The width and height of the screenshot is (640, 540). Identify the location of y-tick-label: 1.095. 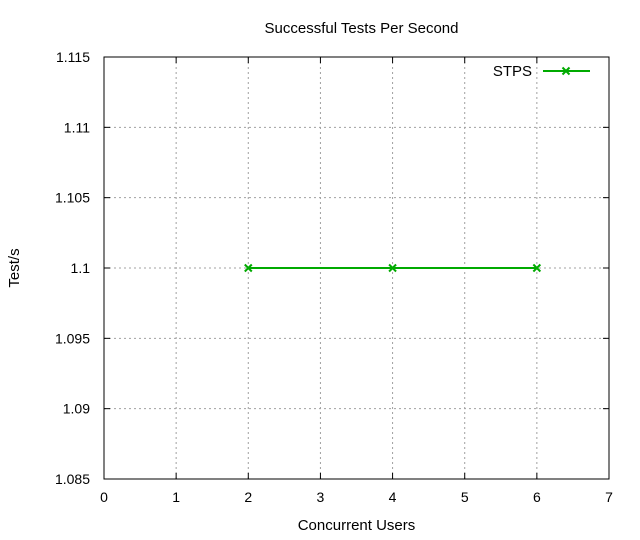
(72, 338).